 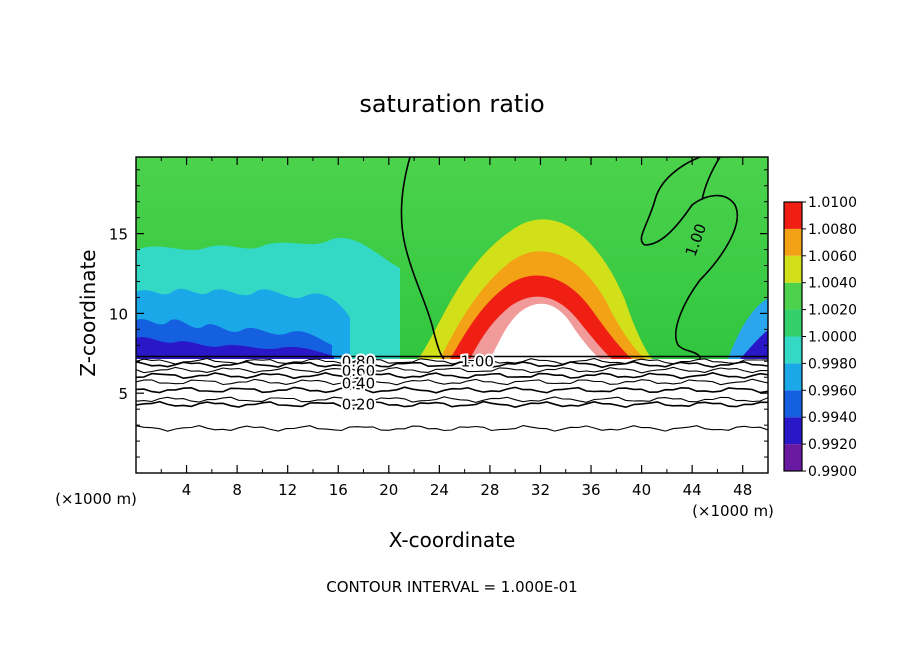 I want to click on x-axis-unit: (×1000 m), so click(x=96, y=499).